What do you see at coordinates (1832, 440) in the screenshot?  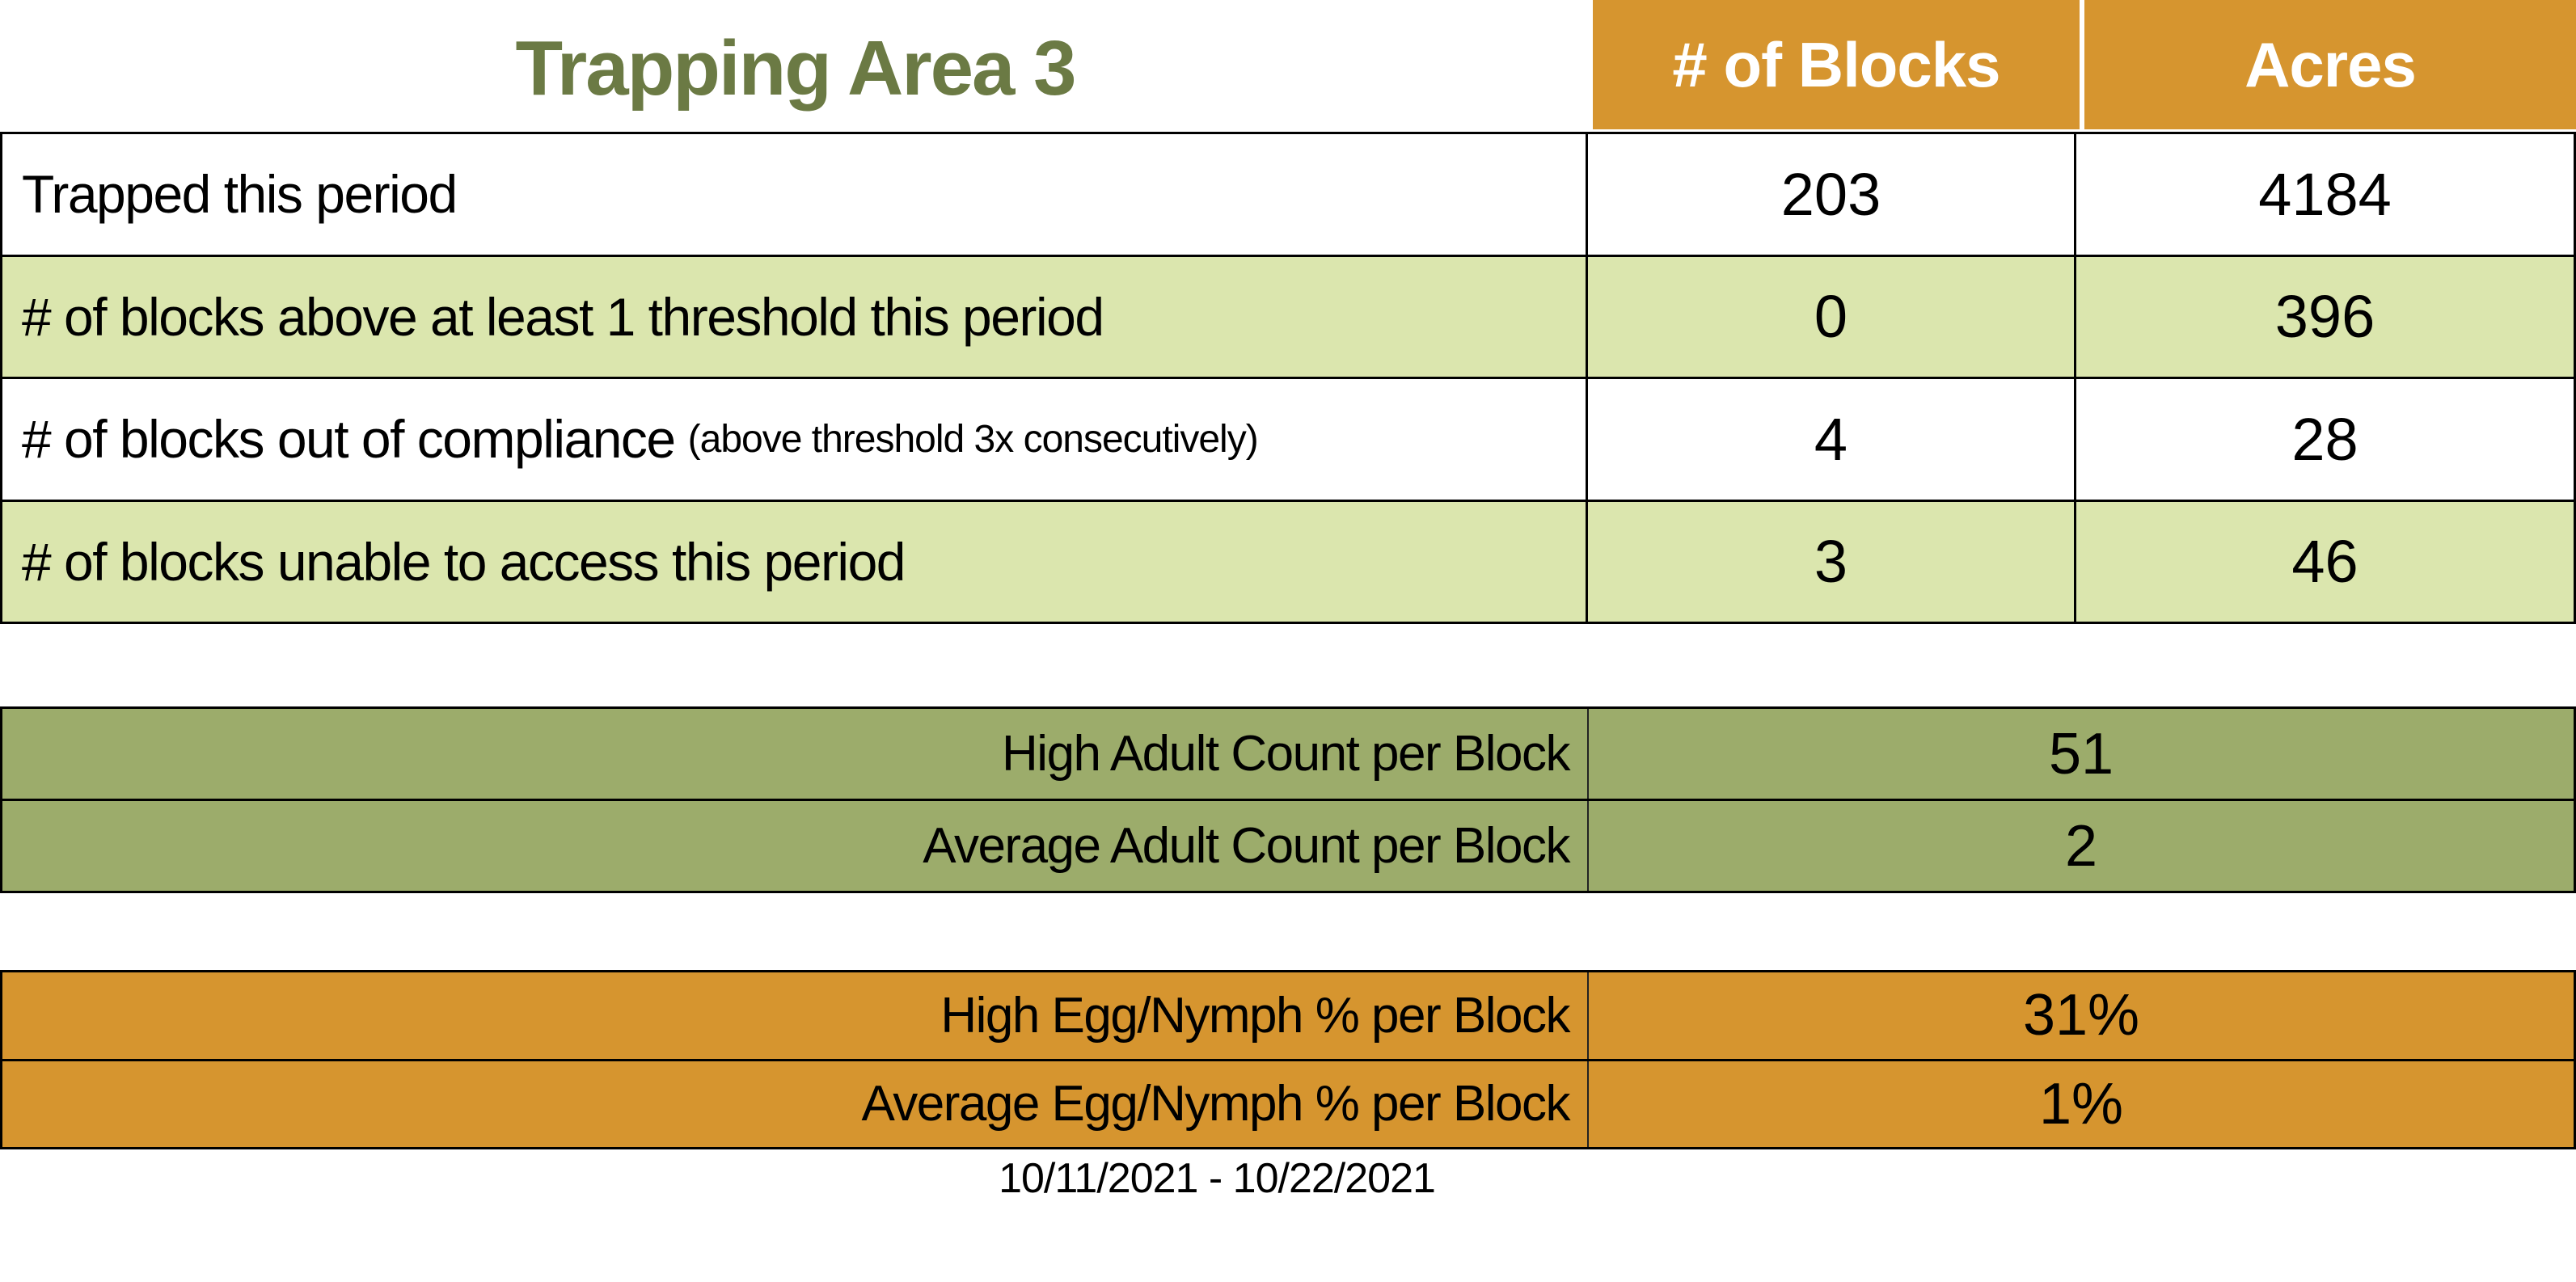 I see `blocks-value: 4` at bounding box center [1832, 440].